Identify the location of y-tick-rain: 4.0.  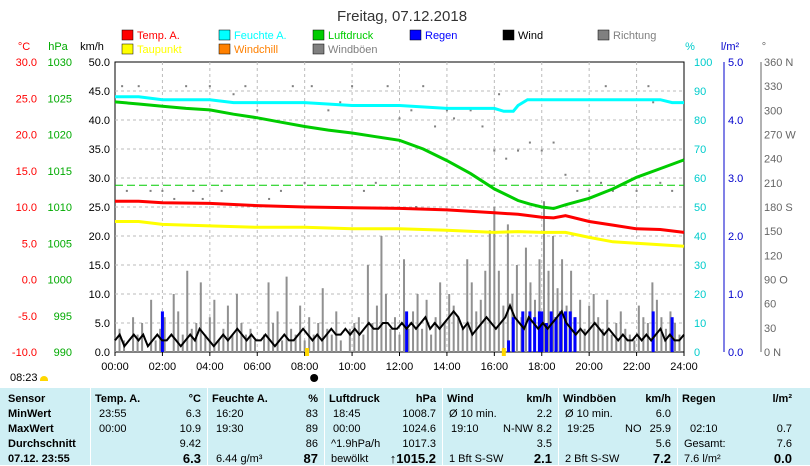
(735, 121).